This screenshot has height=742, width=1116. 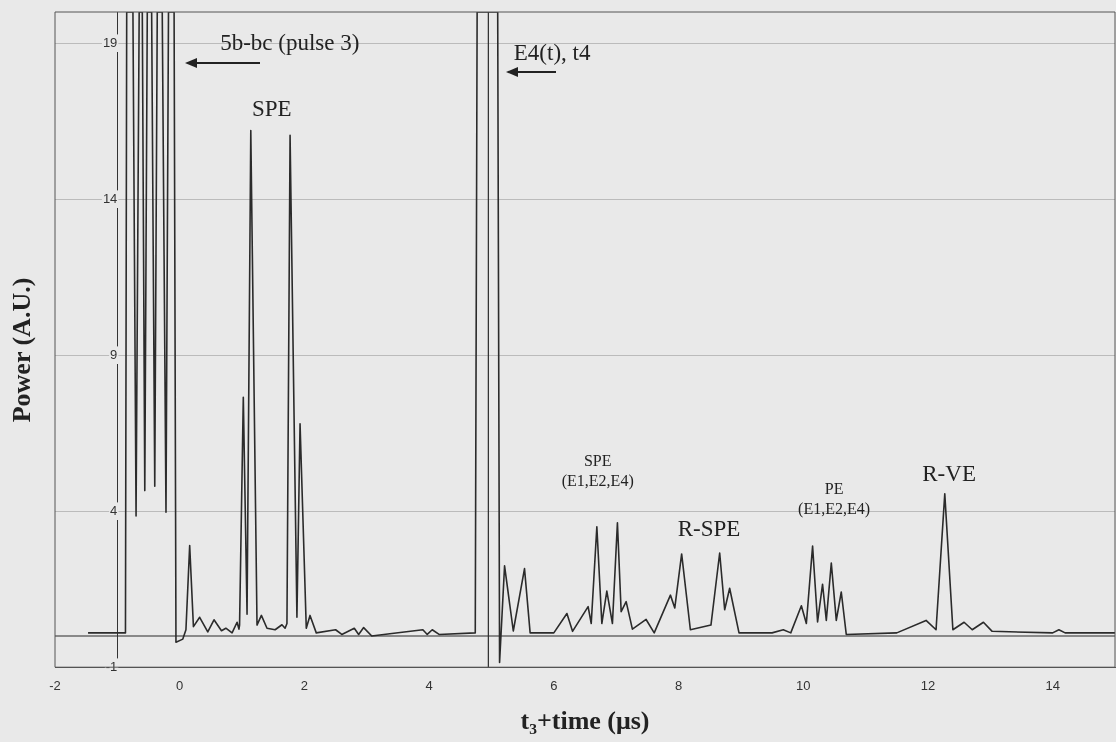 I want to click on x-tick-label: 0, so click(x=180, y=685).